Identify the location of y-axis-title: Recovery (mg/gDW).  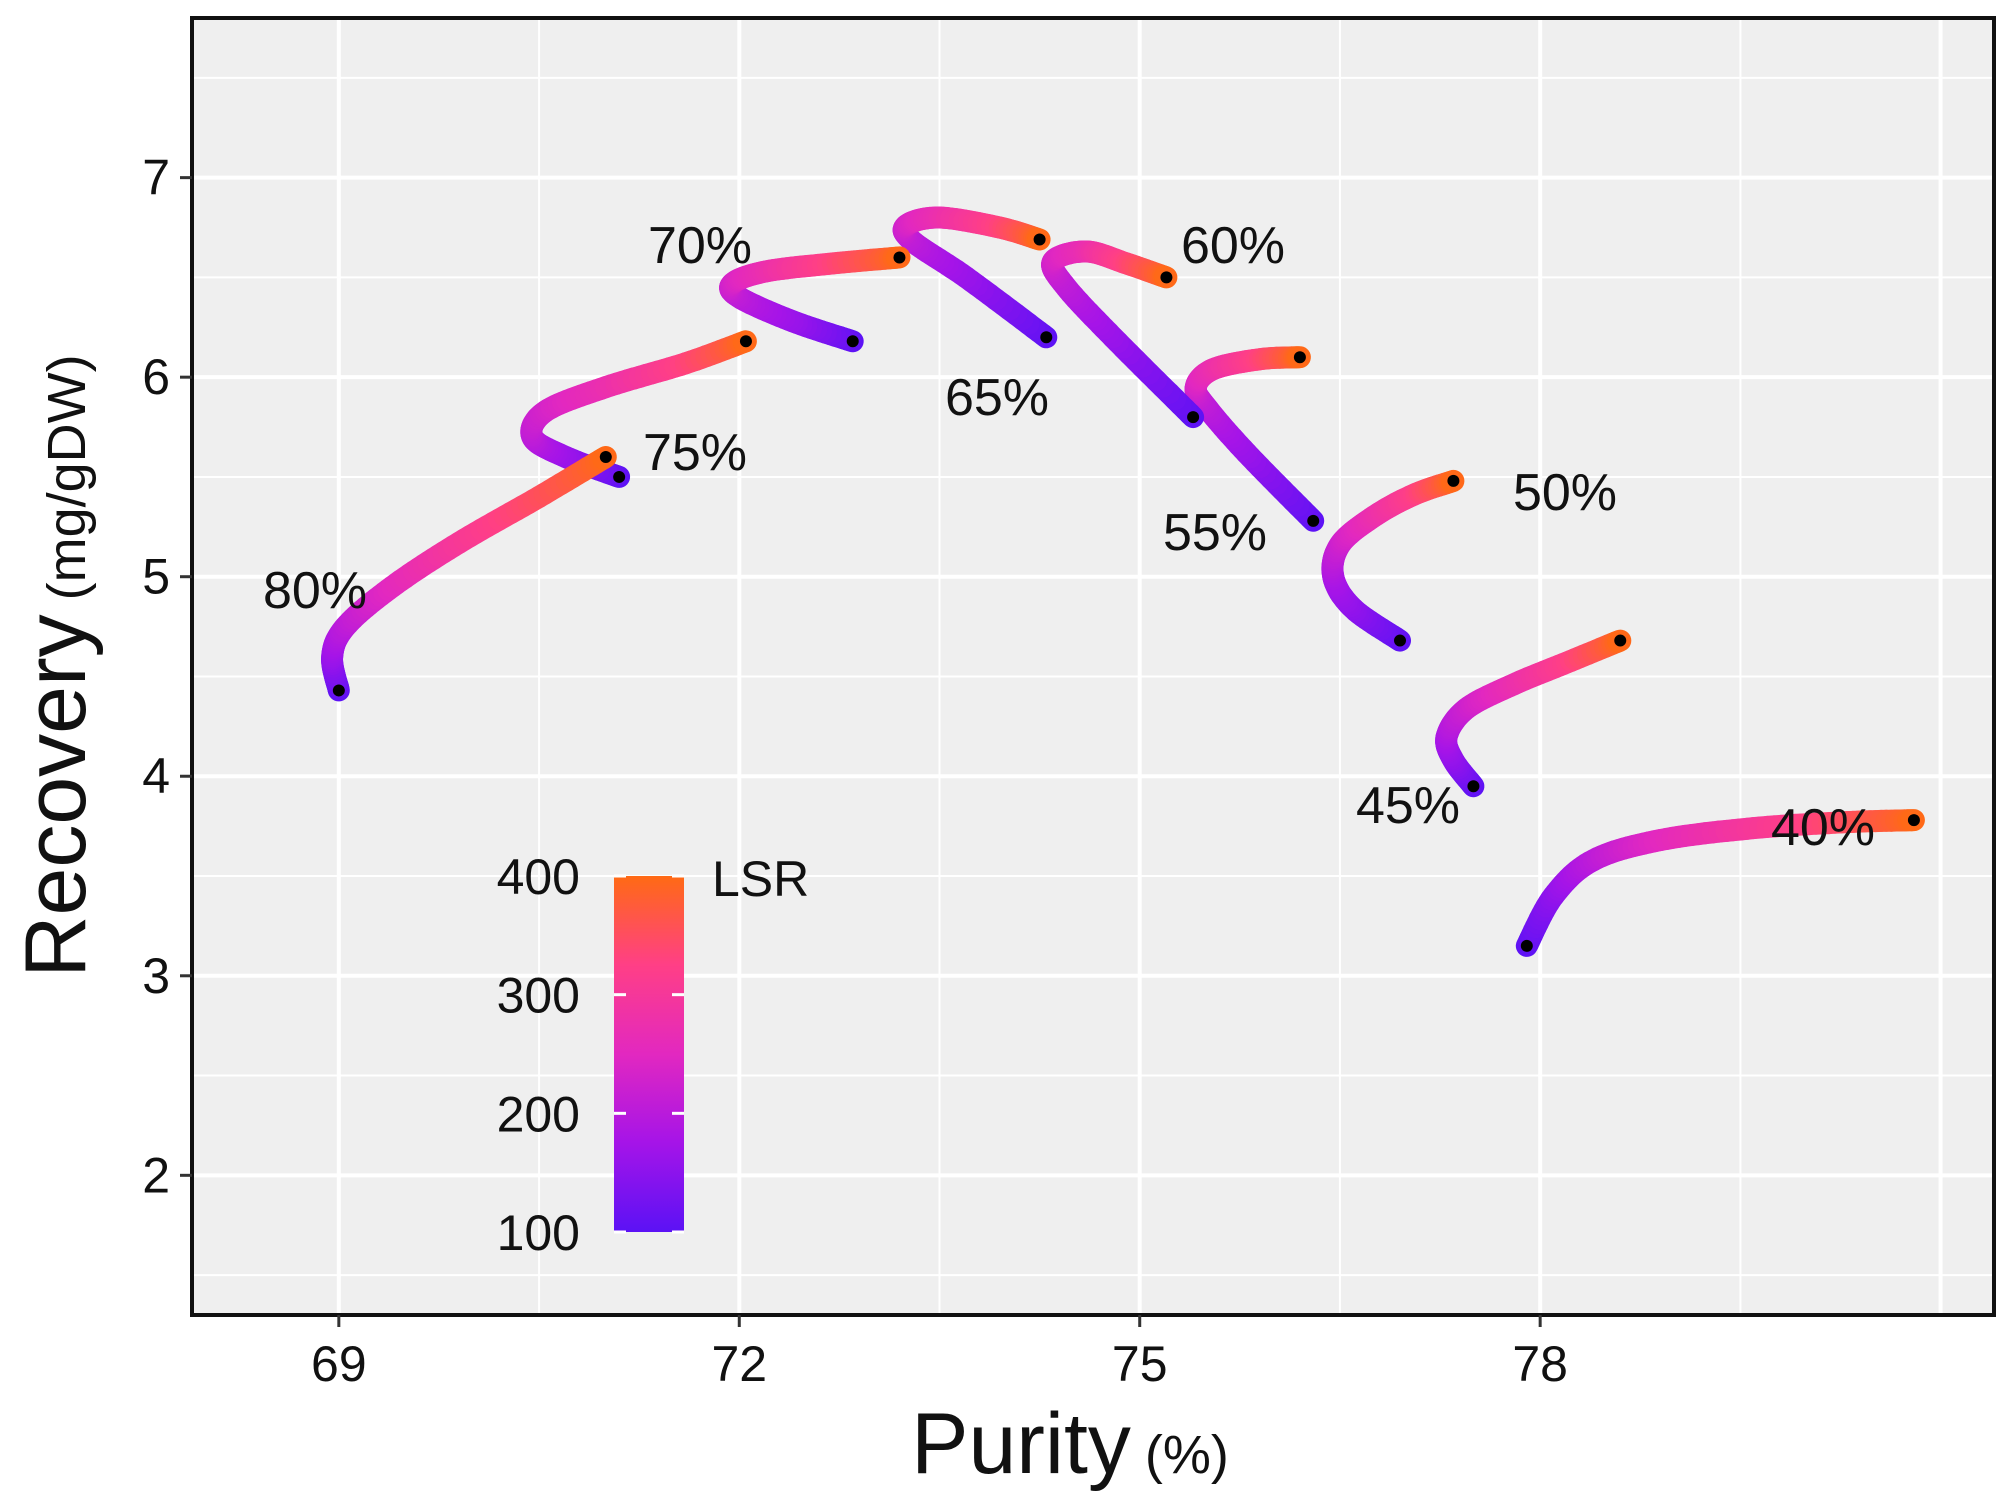
(56, 665).